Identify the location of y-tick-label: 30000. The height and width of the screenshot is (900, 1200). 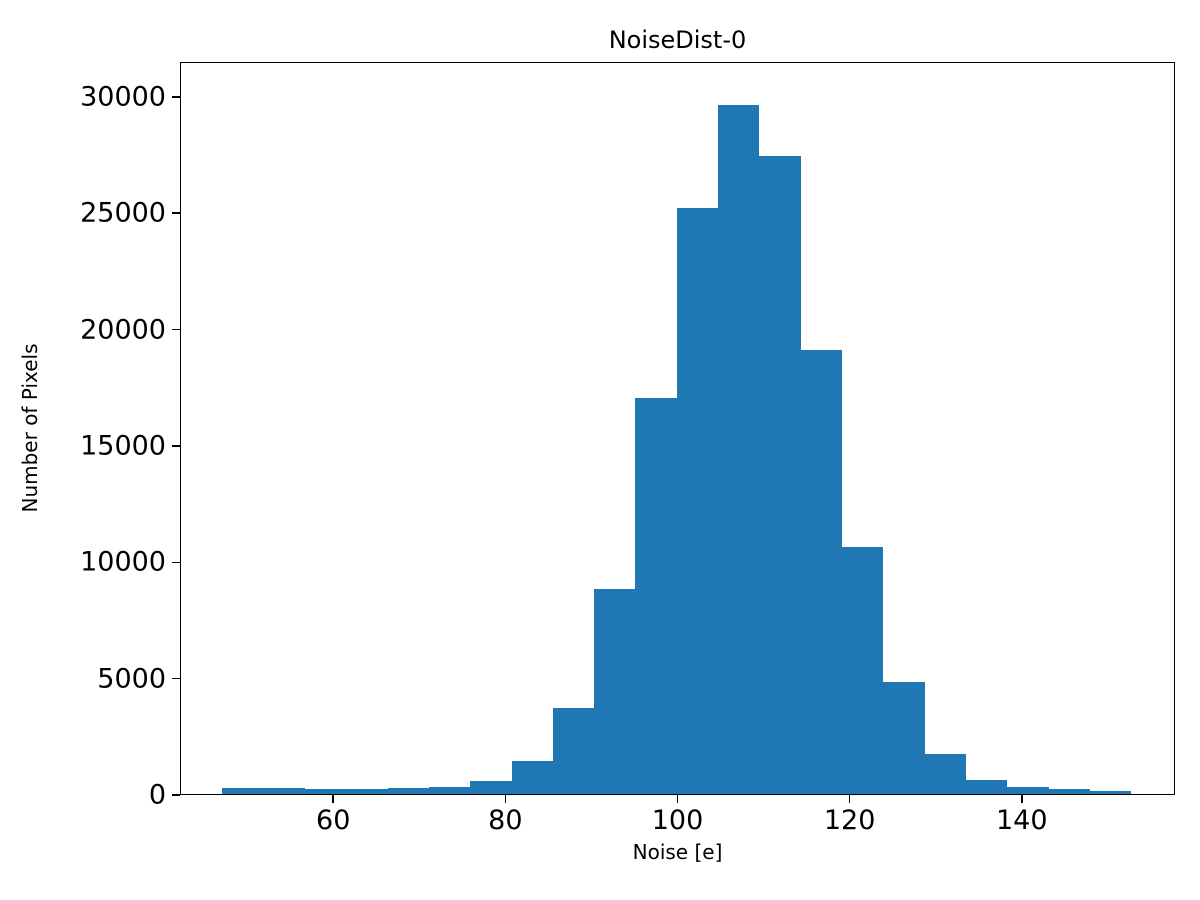
(123, 97).